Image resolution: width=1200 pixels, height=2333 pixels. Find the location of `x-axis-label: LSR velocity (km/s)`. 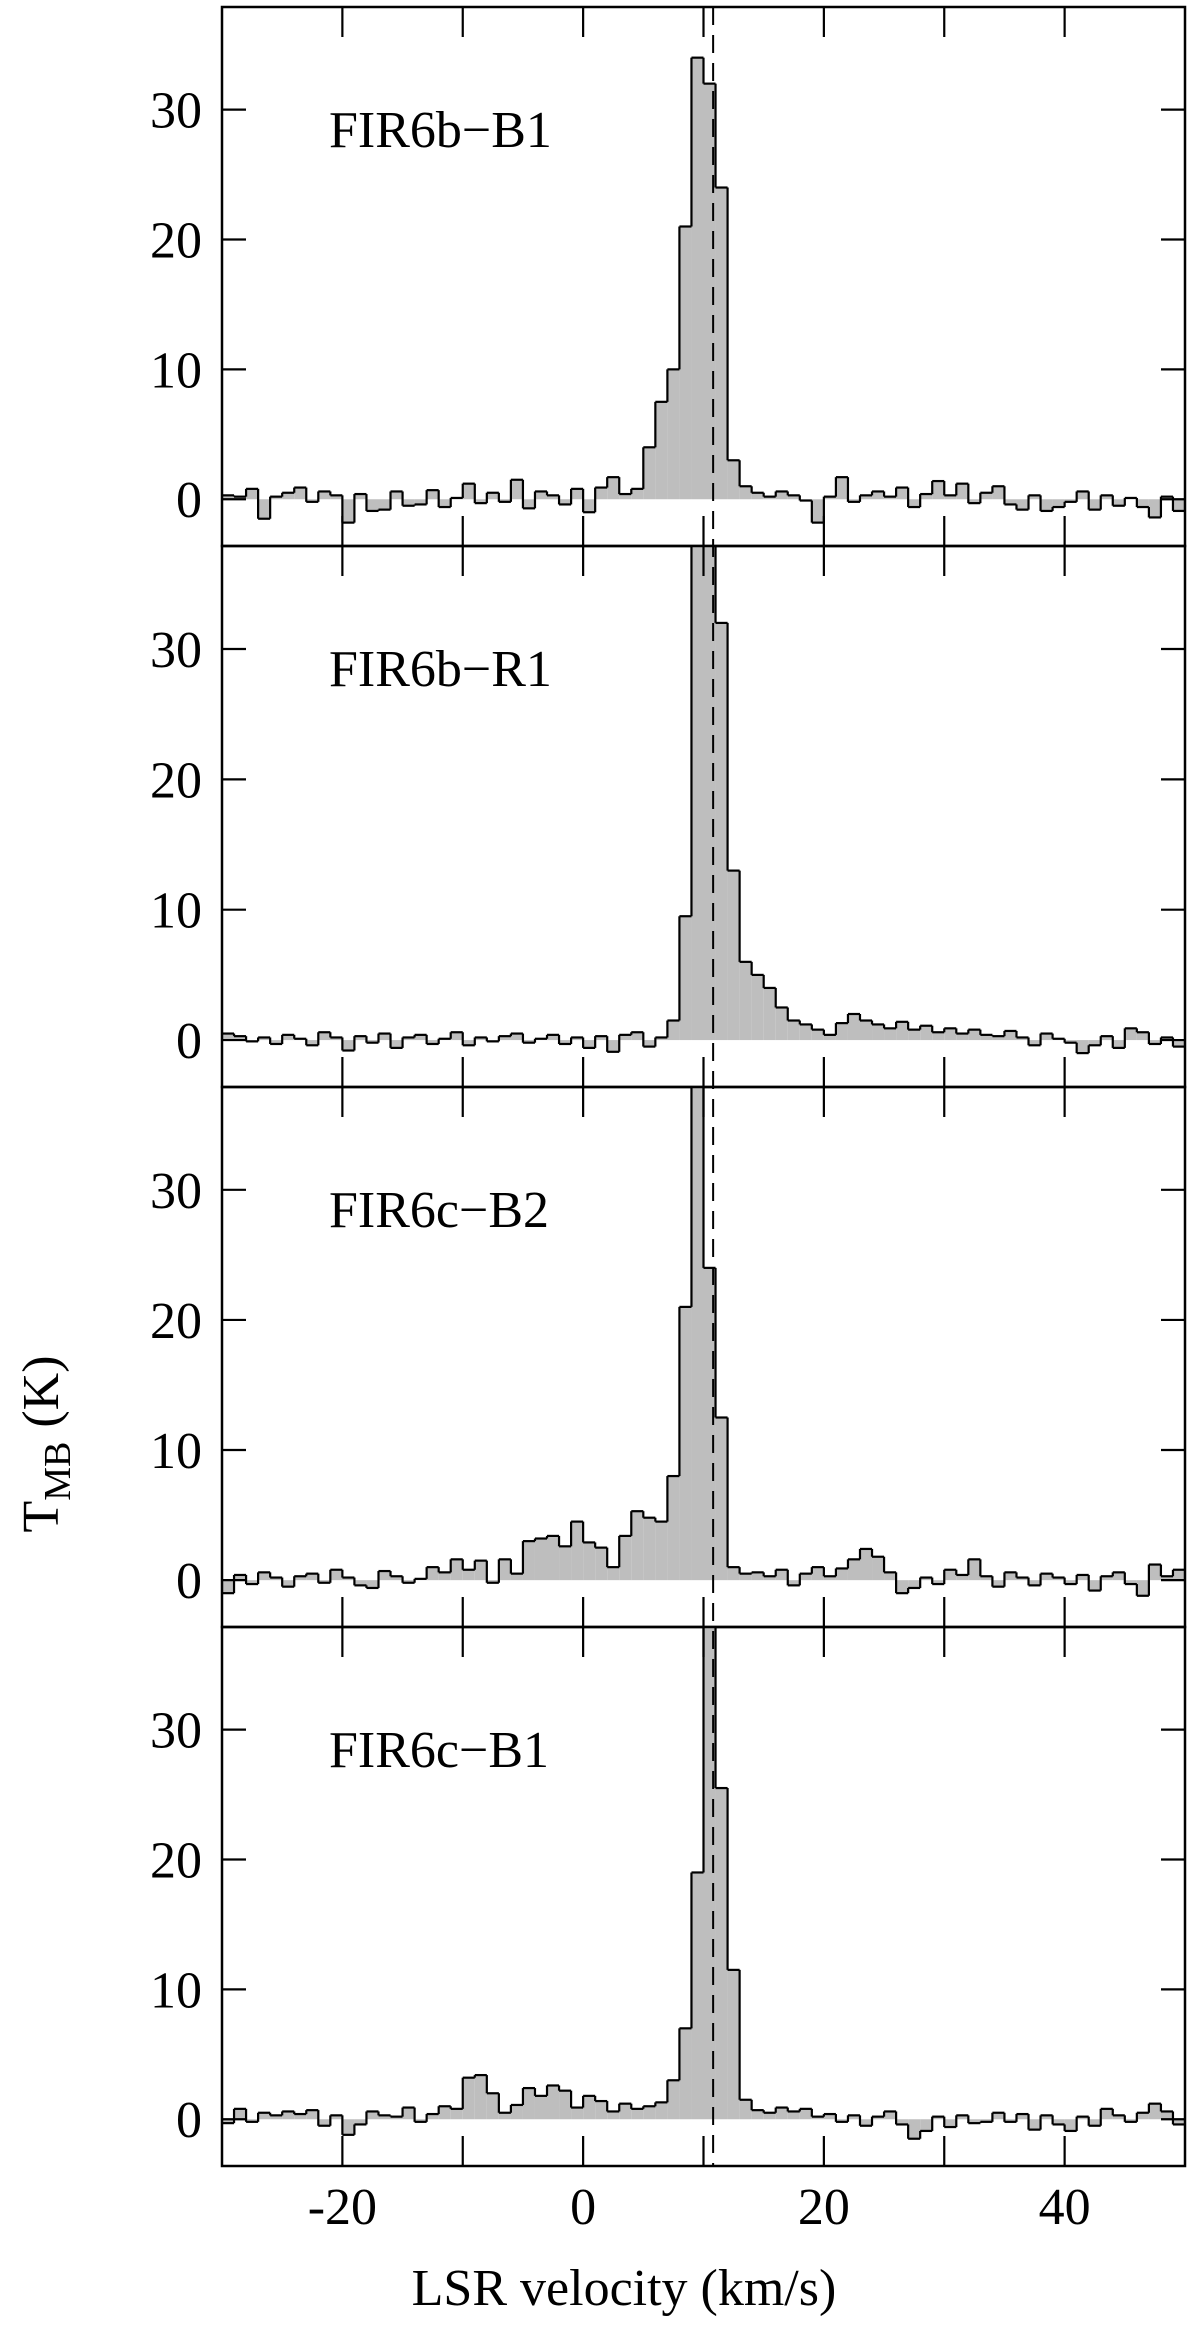

x-axis-label: LSR velocity (km/s) is located at coordinates (624, 2288).